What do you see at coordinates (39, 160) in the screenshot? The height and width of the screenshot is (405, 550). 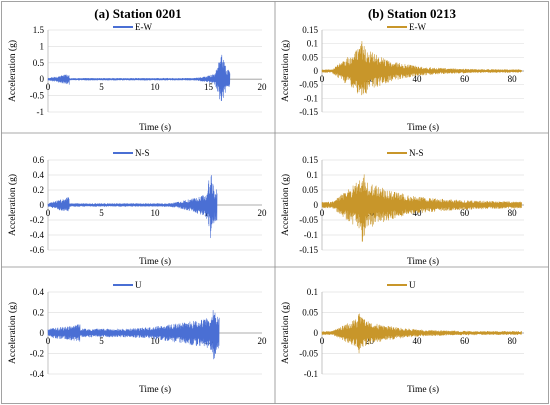 I see `y-tick-label: 0.6` at bounding box center [39, 160].